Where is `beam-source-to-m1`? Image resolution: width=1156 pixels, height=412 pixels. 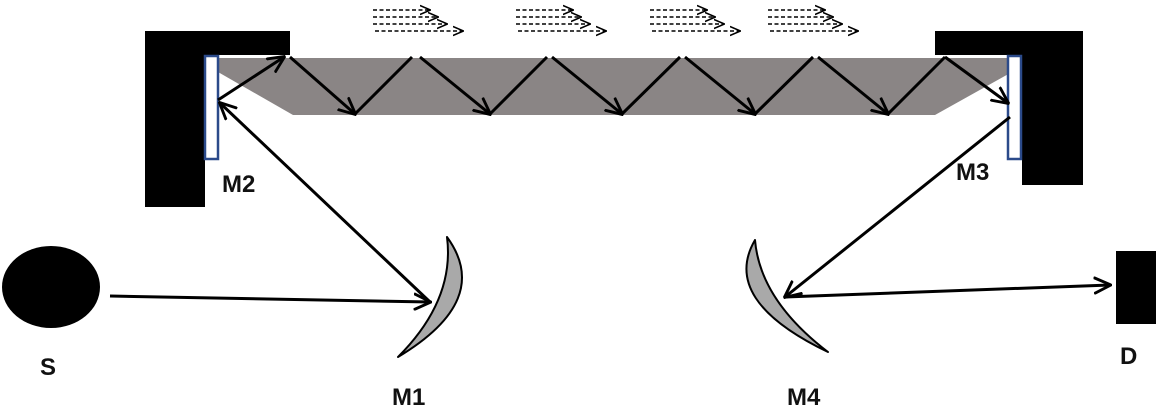 beam-source-to-m1 is located at coordinates (269, 299).